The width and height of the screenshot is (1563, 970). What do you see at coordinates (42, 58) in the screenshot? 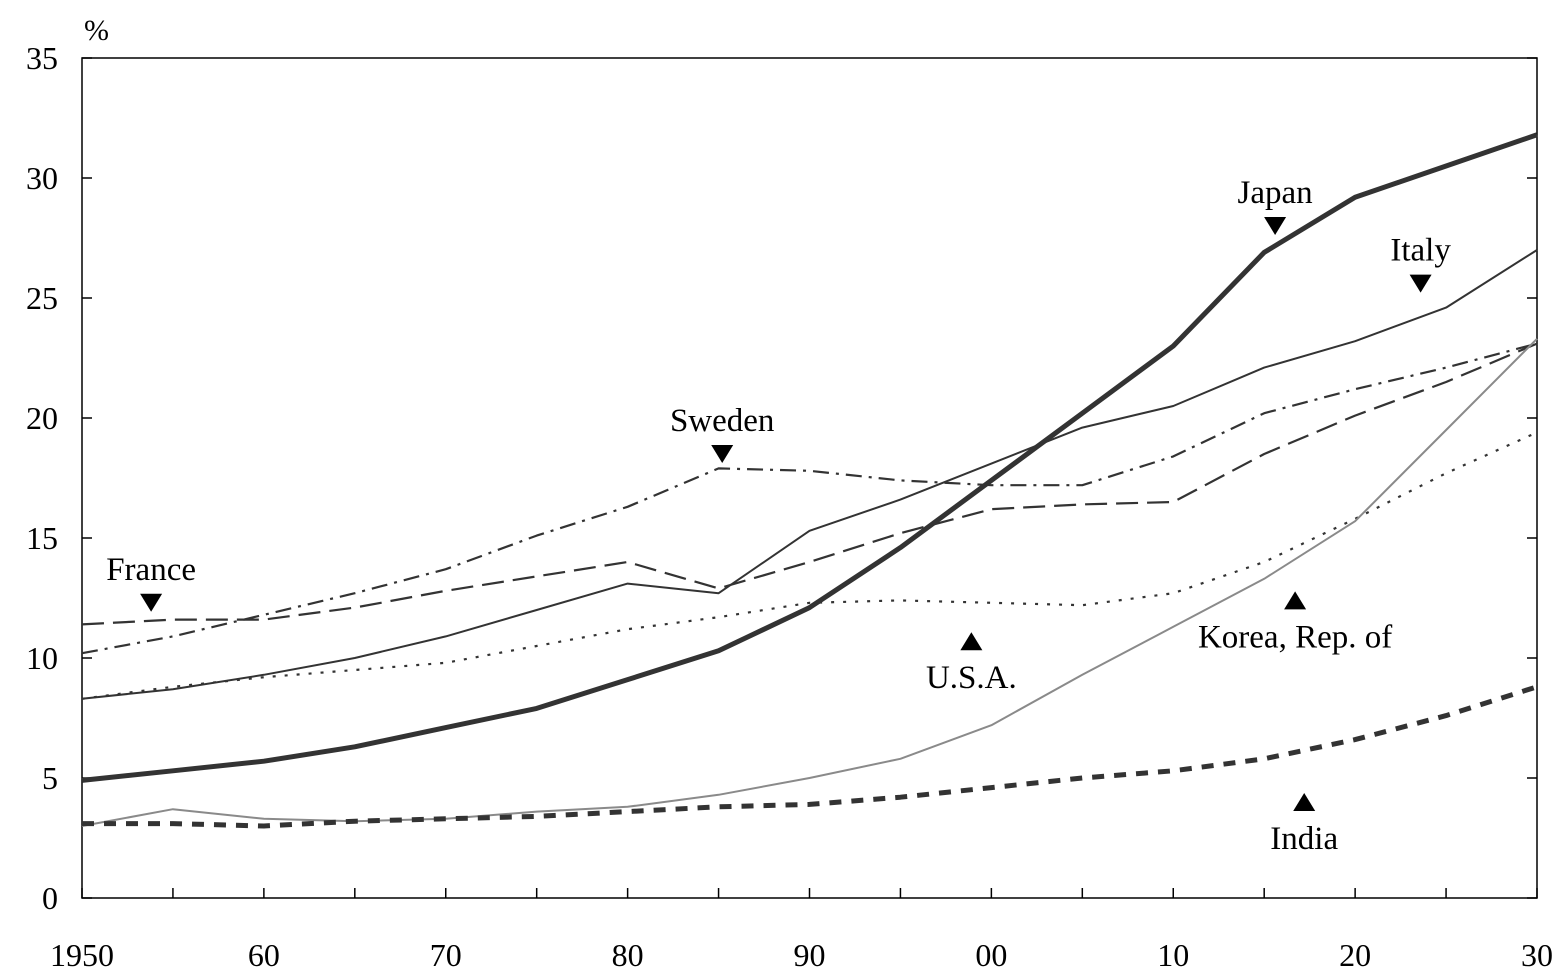
I see `y-tick-label: 35` at bounding box center [42, 58].